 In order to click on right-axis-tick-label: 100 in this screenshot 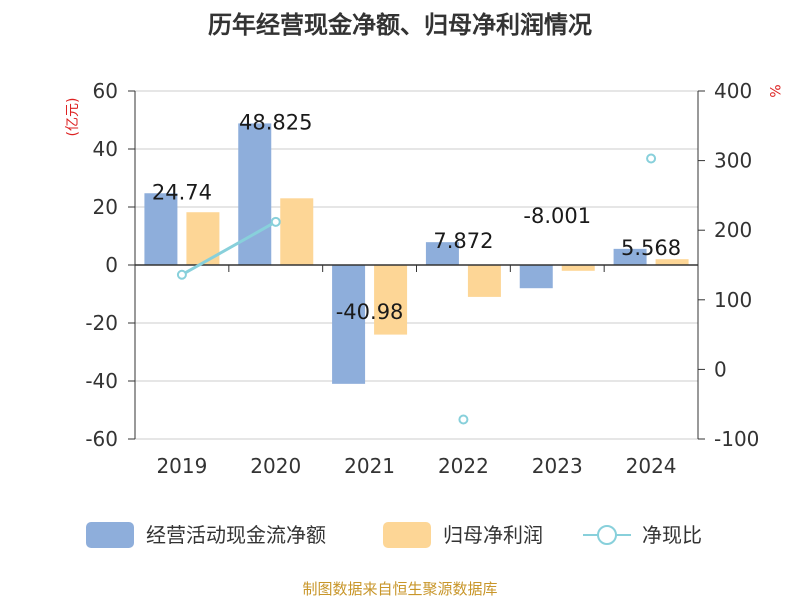, I will do `click(733, 300)`.